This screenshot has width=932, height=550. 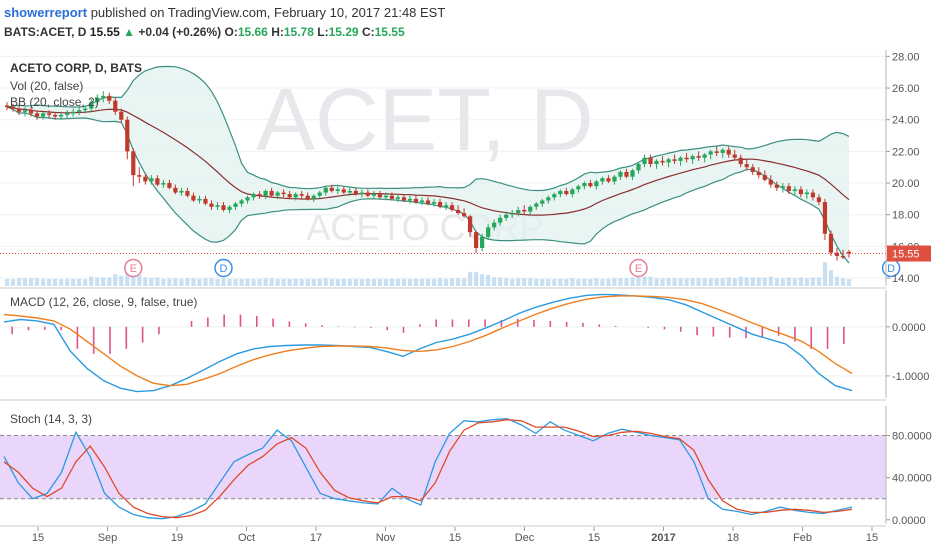 What do you see at coordinates (594, 538) in the screenshot?
I see `time-tick-label: 15` at bounding box center [594, 538].